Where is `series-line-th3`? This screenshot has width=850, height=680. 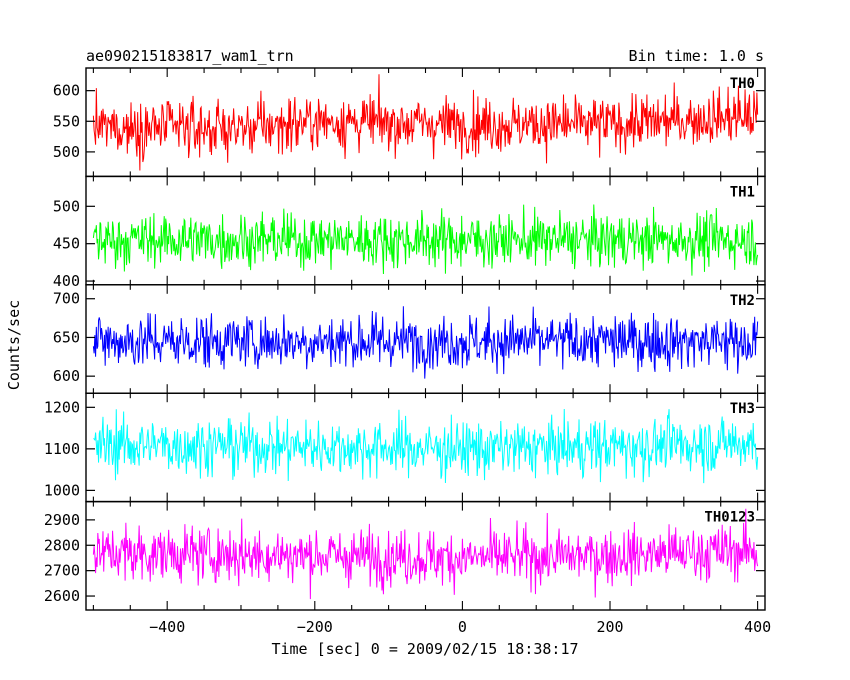
series-line-th3 is located at coordinates (426, 446).